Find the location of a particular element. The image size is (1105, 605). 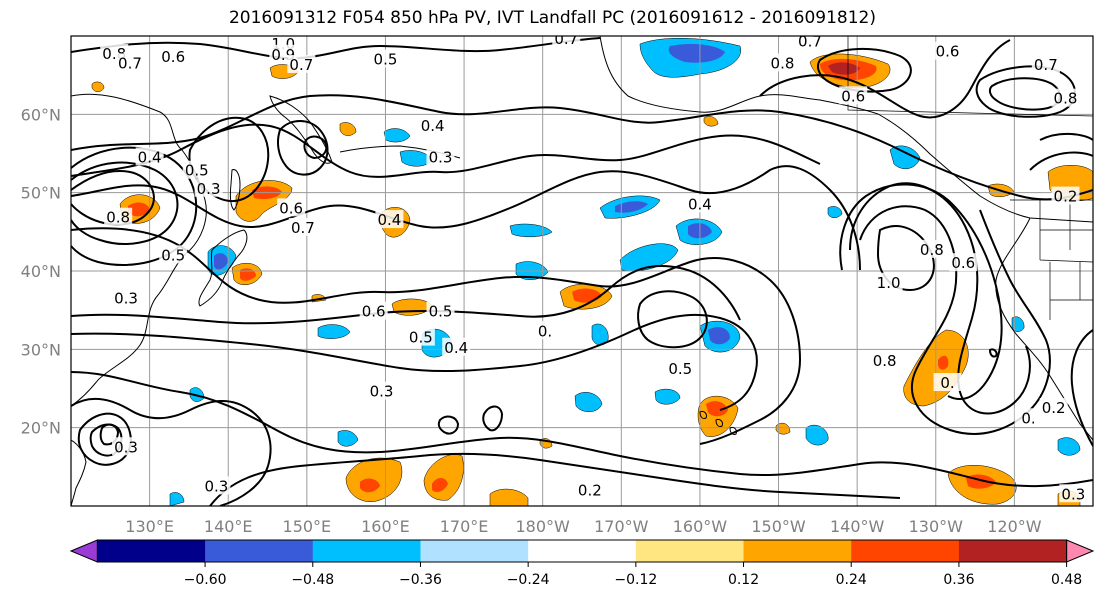

latitude-label: 20°N is located at coordinates (41, 428).